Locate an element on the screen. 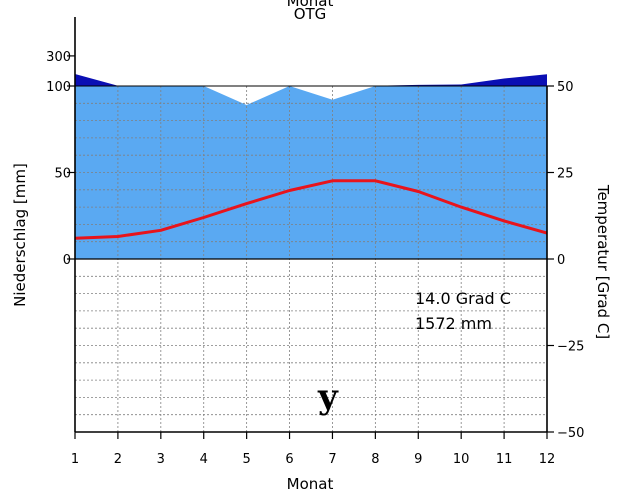 This screenshot has width=617, height=495. x-tick-label: 10 is located at coordinates (461, 459).